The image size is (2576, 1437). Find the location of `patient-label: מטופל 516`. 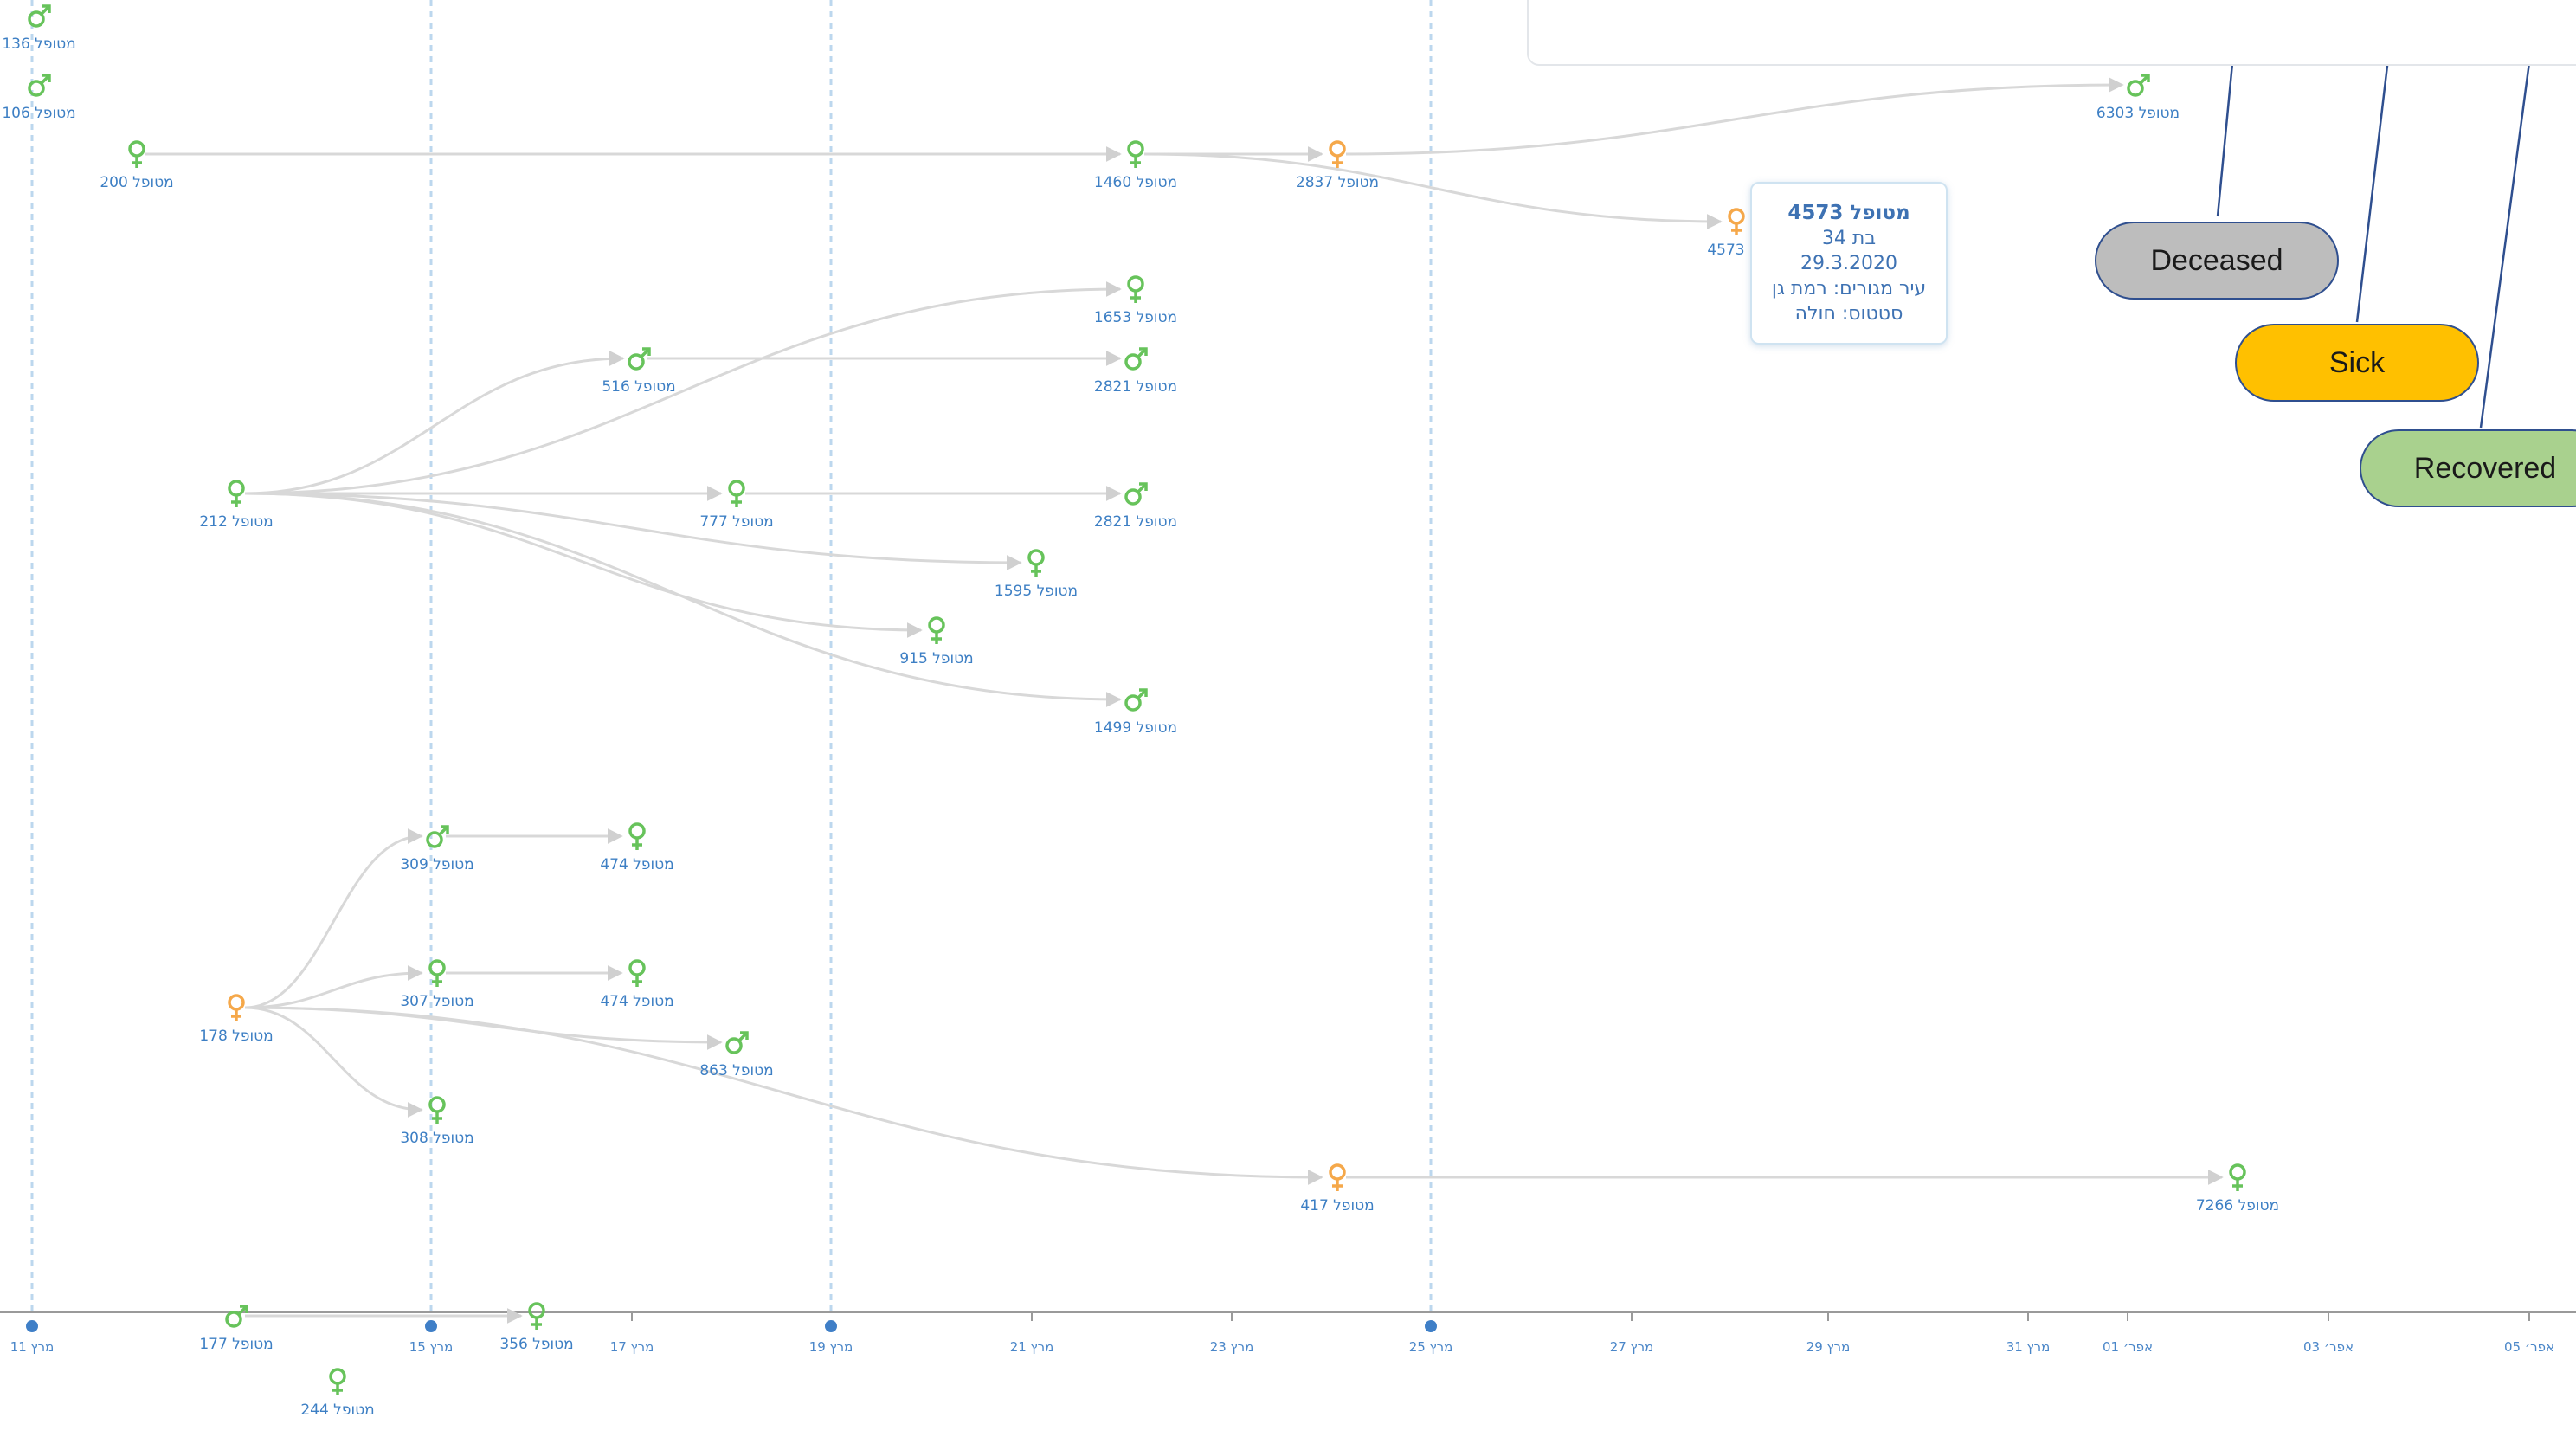

patient-label: מטופל 516 is located at coordinates (638, 387).